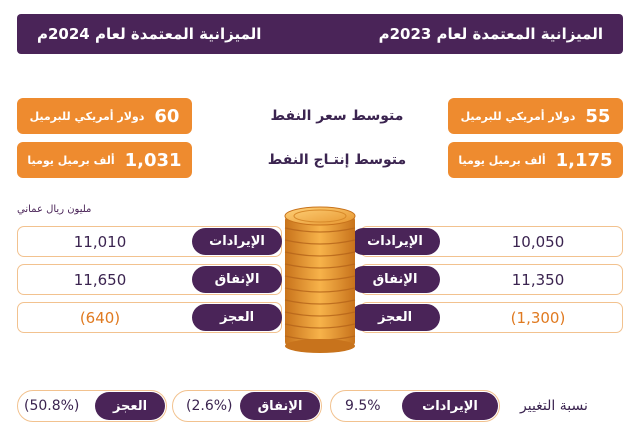  Describe the element at coordinates (395, 241) in the screenshot. I see `revenue-2023-tag: الإيرادات` at that location.